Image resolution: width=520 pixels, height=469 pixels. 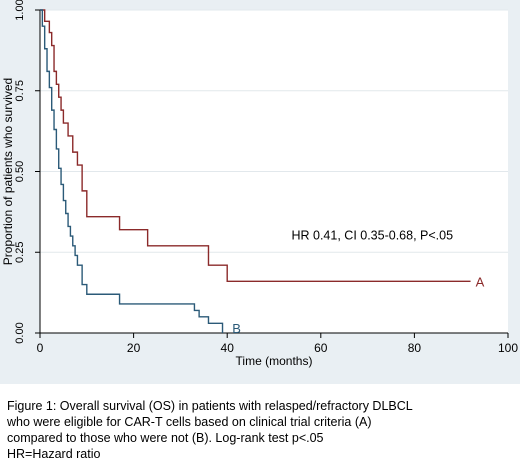 What do you see at coordinates (228, 348) in the screenshot?
I see `x-tick-label: 40` at bounding box center [228, 348].